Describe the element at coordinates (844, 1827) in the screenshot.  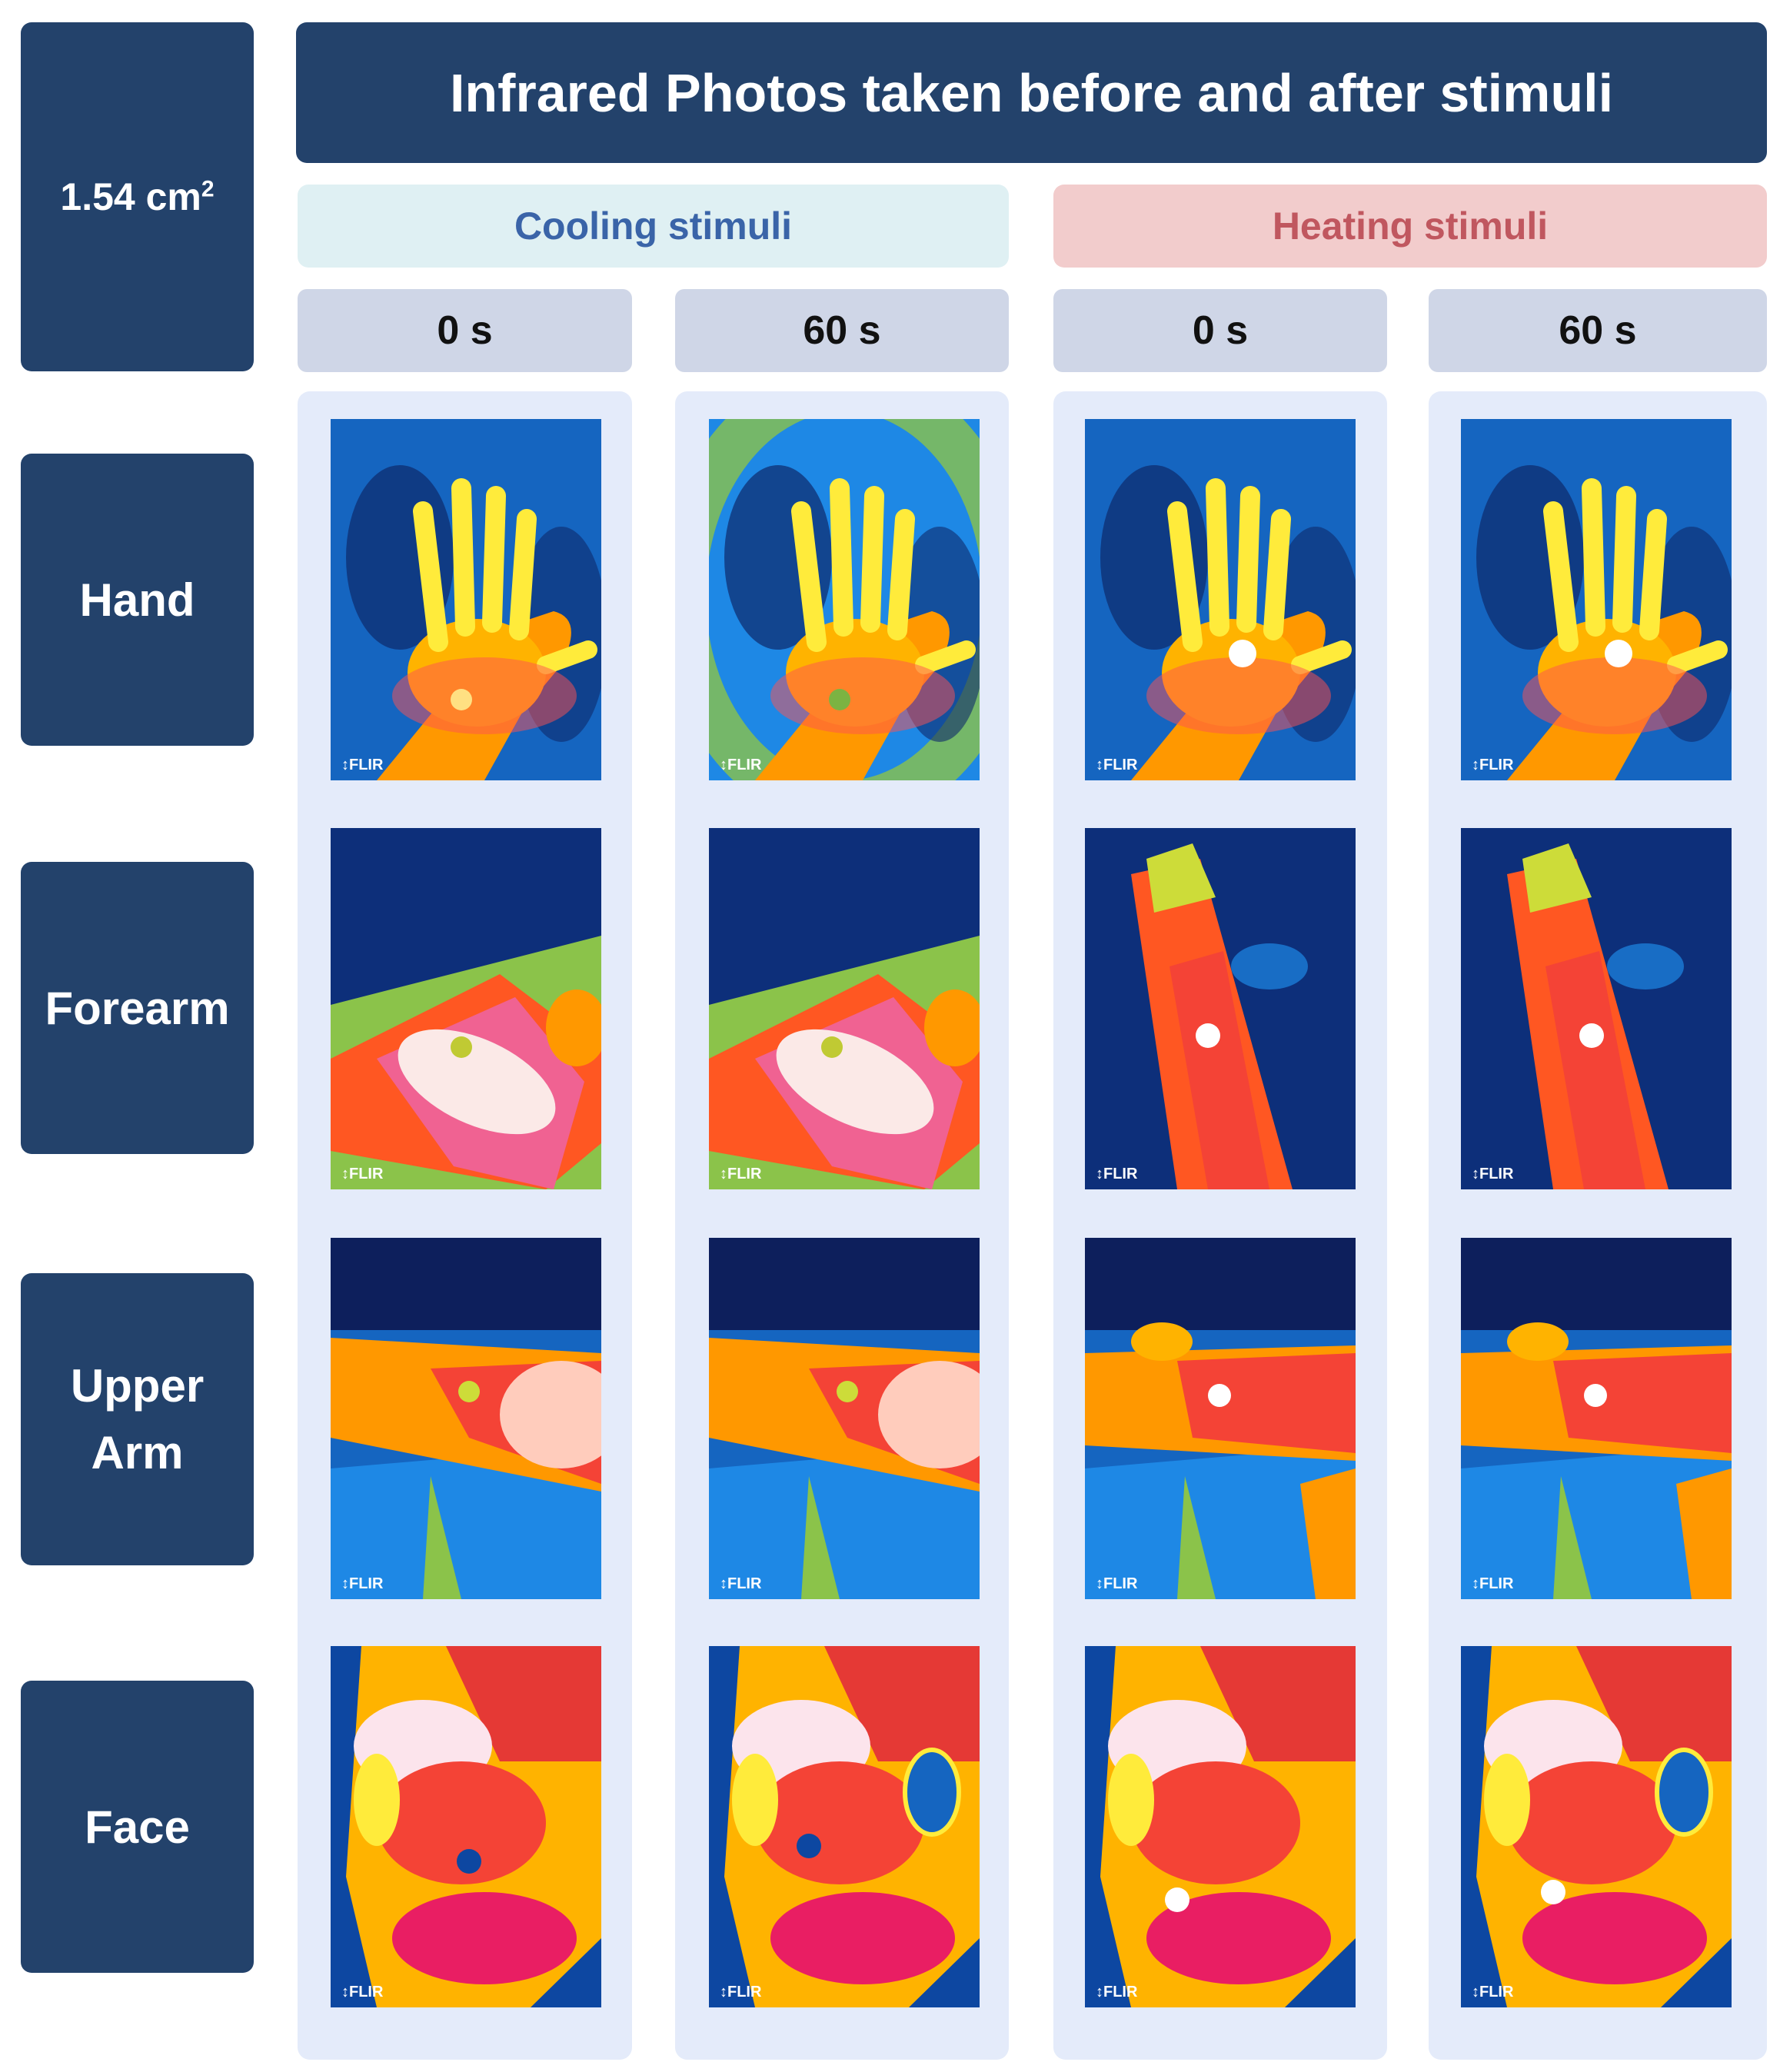
I see `thermal-image-face-cool-60s: ↕FLIR` at that location.